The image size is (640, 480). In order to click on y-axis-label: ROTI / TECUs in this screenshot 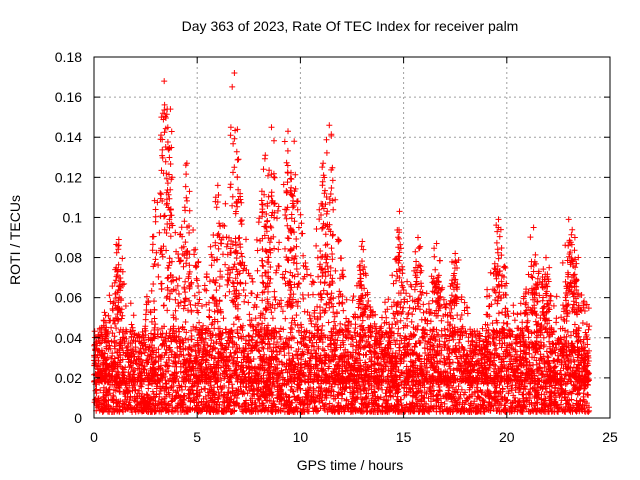, I will do `click(15, 240)`.